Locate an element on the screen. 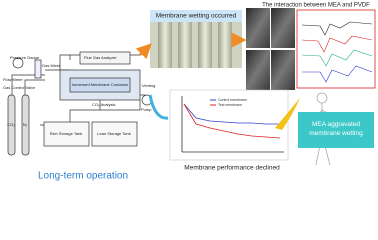 This screenshot has width=378, height=240. label: CO₂ Analysis is located at coordinates (103, 104).